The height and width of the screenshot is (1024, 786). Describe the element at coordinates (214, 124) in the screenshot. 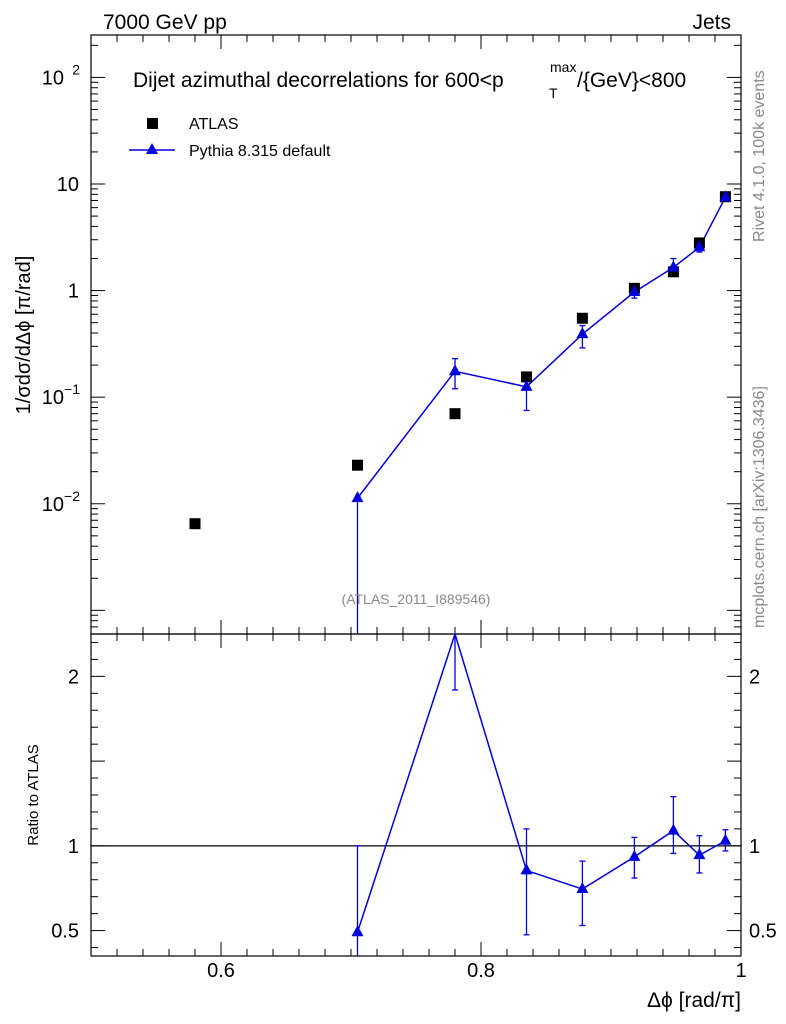

I see `legend-label-atlas: ATLAS` at that location.